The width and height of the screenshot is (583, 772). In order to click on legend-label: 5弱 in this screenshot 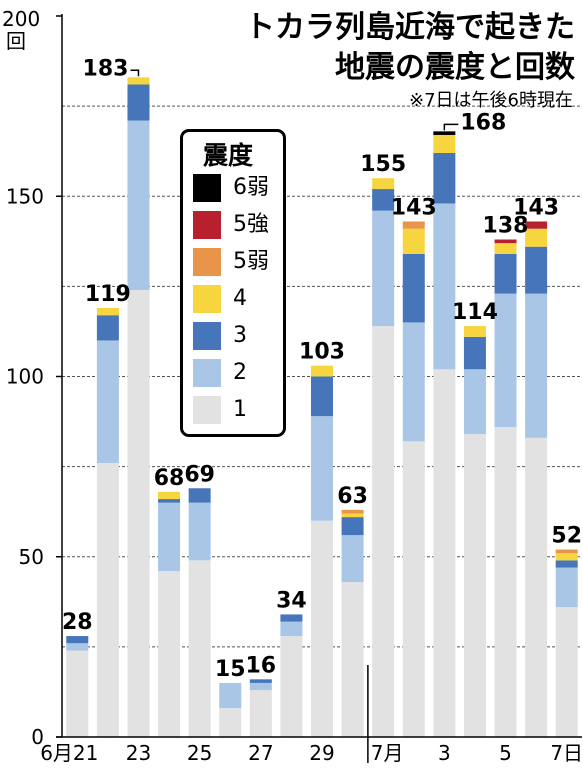, I will do `click(251, 261)`.